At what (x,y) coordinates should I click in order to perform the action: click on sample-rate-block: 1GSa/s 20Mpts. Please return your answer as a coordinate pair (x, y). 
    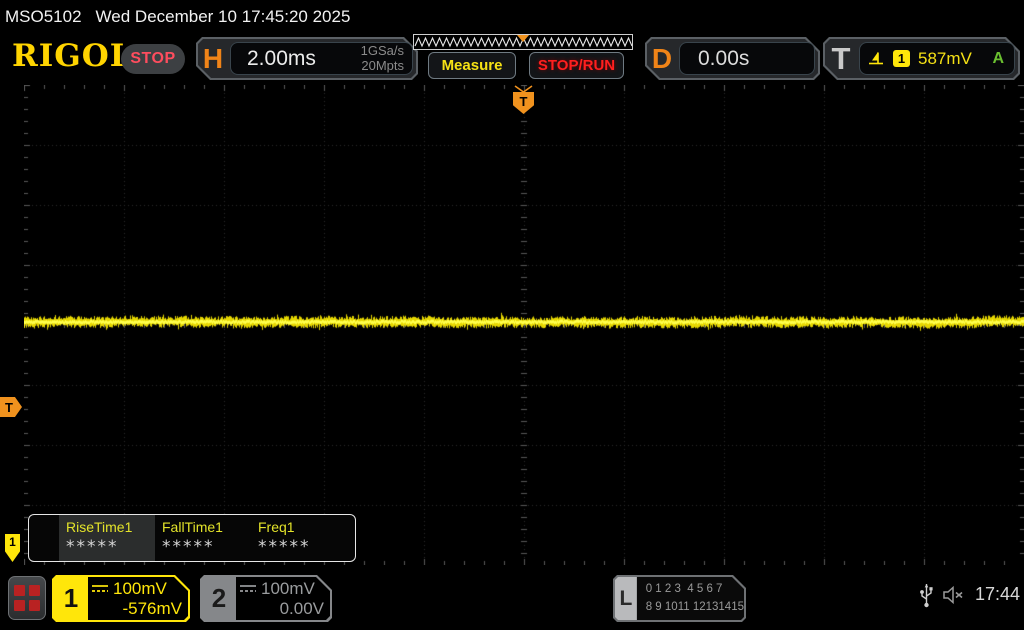
    Looking at the image, I should click on (382, 58).